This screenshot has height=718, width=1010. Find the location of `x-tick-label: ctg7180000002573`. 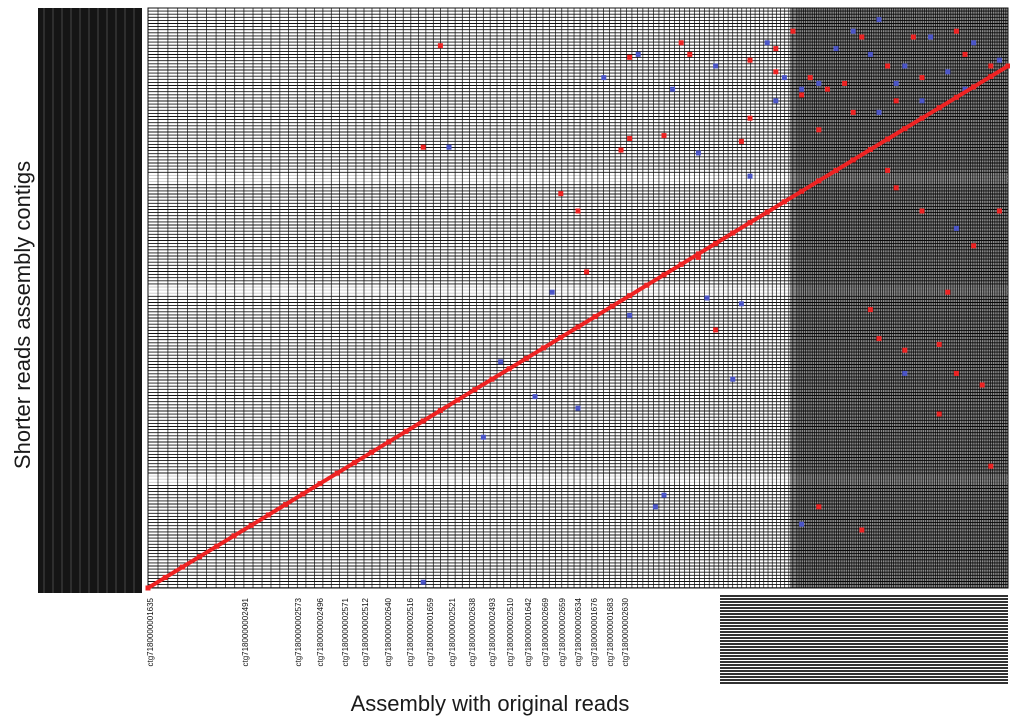

x-tick-label: ctg7180000002573 is located at coordinates (298, 631).